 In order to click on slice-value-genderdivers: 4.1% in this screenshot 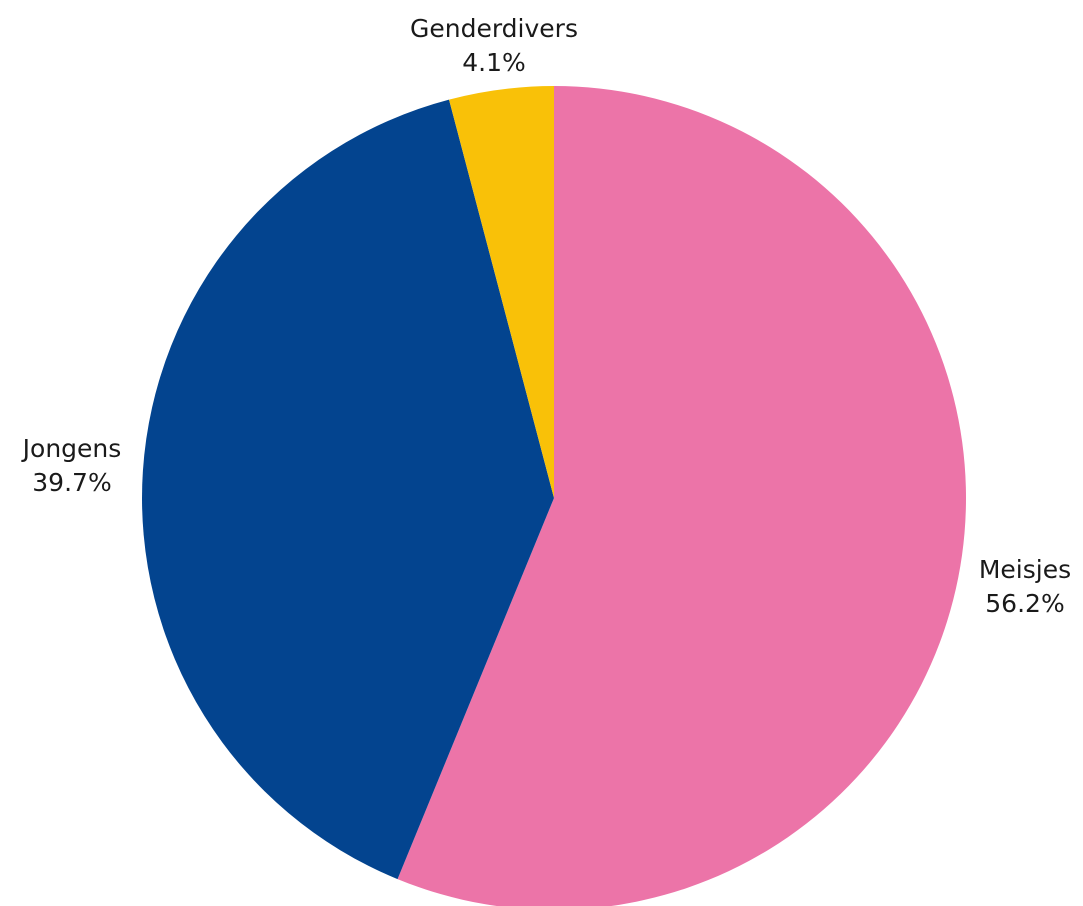, I will do `click(494, 62)`.